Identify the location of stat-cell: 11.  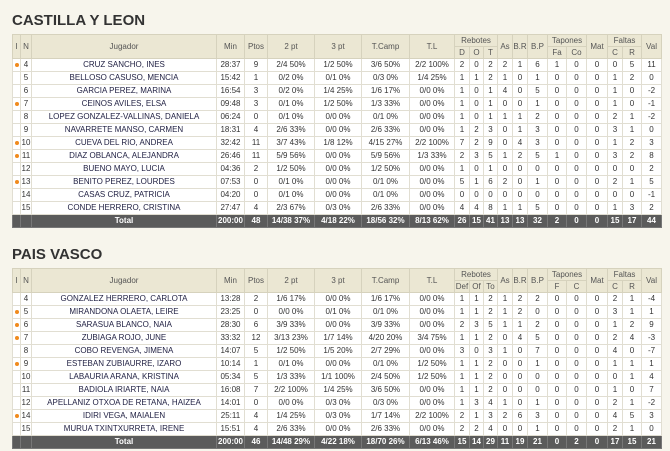
(256, 156).